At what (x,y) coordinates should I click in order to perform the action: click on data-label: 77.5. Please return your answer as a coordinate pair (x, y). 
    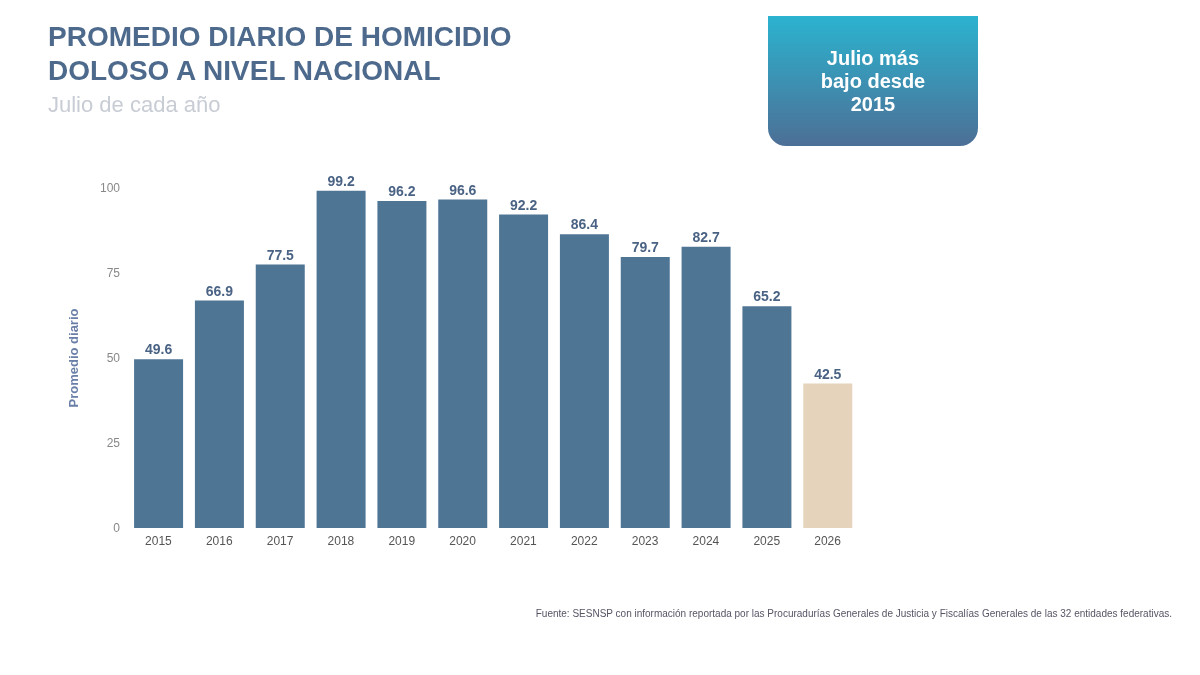
    Looking at the image, I should click on (280, 254).